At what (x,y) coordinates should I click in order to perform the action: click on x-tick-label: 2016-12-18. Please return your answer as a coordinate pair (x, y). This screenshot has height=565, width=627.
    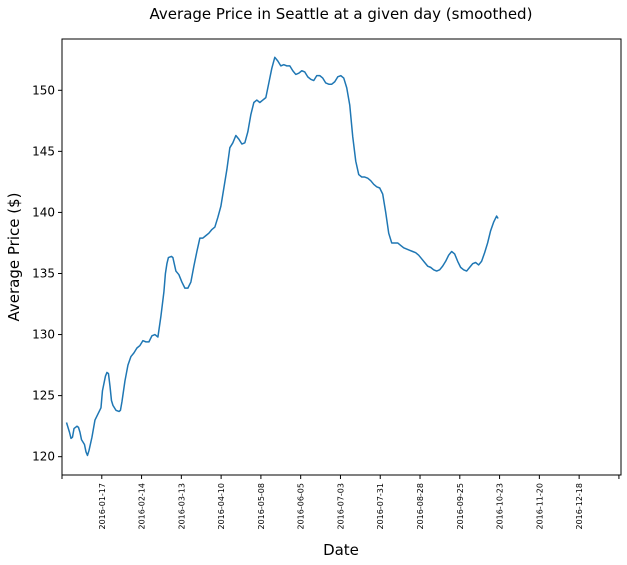
    Looking at the image, I should click on (579, 506).